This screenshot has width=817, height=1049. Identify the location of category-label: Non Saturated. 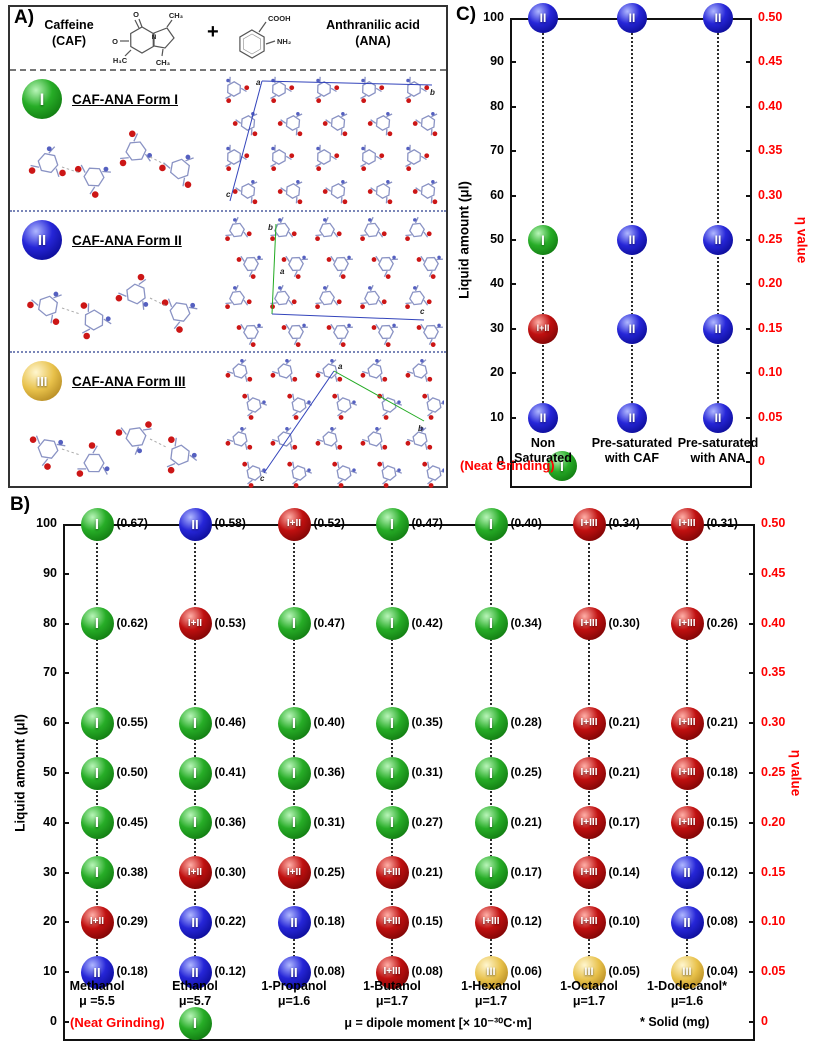
(543, 450).